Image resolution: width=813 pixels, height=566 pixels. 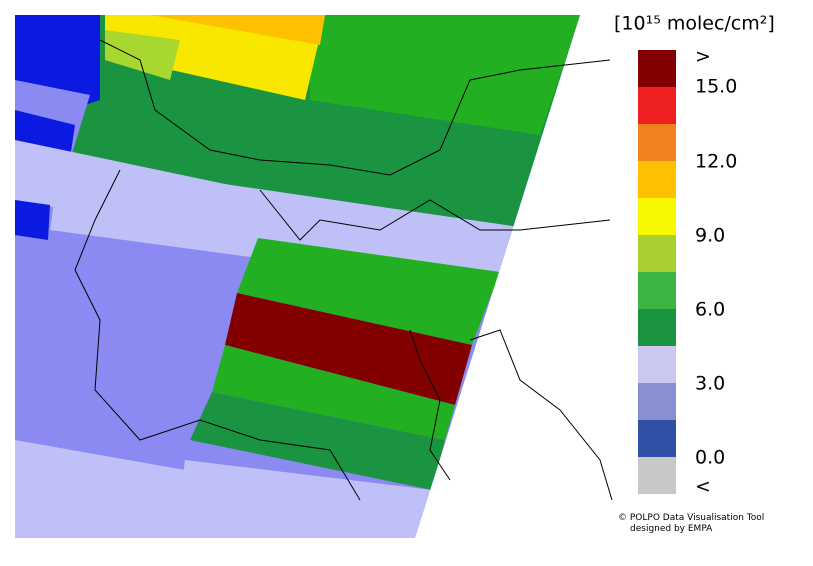 I want to click on legend-title: [10¹⁵ molec/cm²], so click(x=694, y=24).